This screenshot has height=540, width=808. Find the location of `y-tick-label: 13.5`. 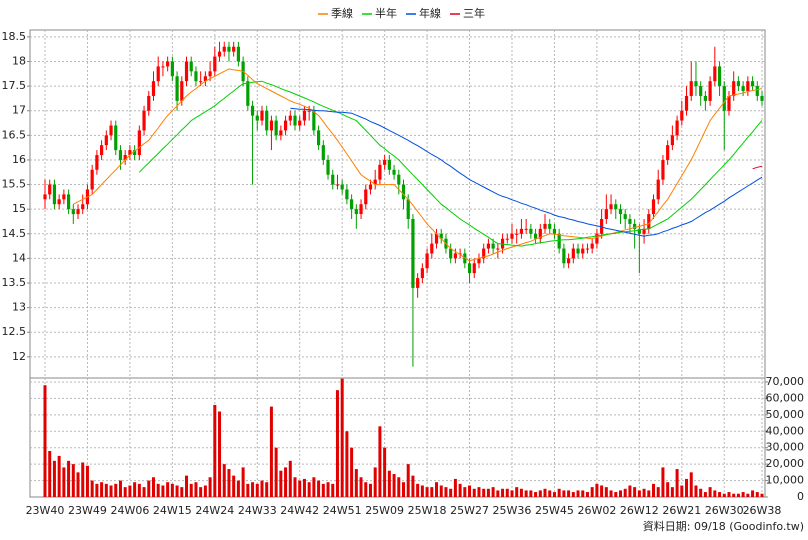

y-tick-label: 13.5 is located at coordinates (14, 282).